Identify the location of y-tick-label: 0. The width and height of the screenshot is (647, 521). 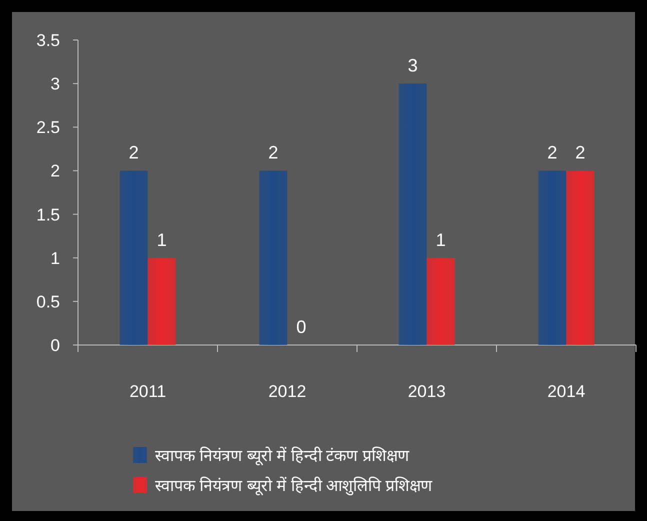
(55, 345).